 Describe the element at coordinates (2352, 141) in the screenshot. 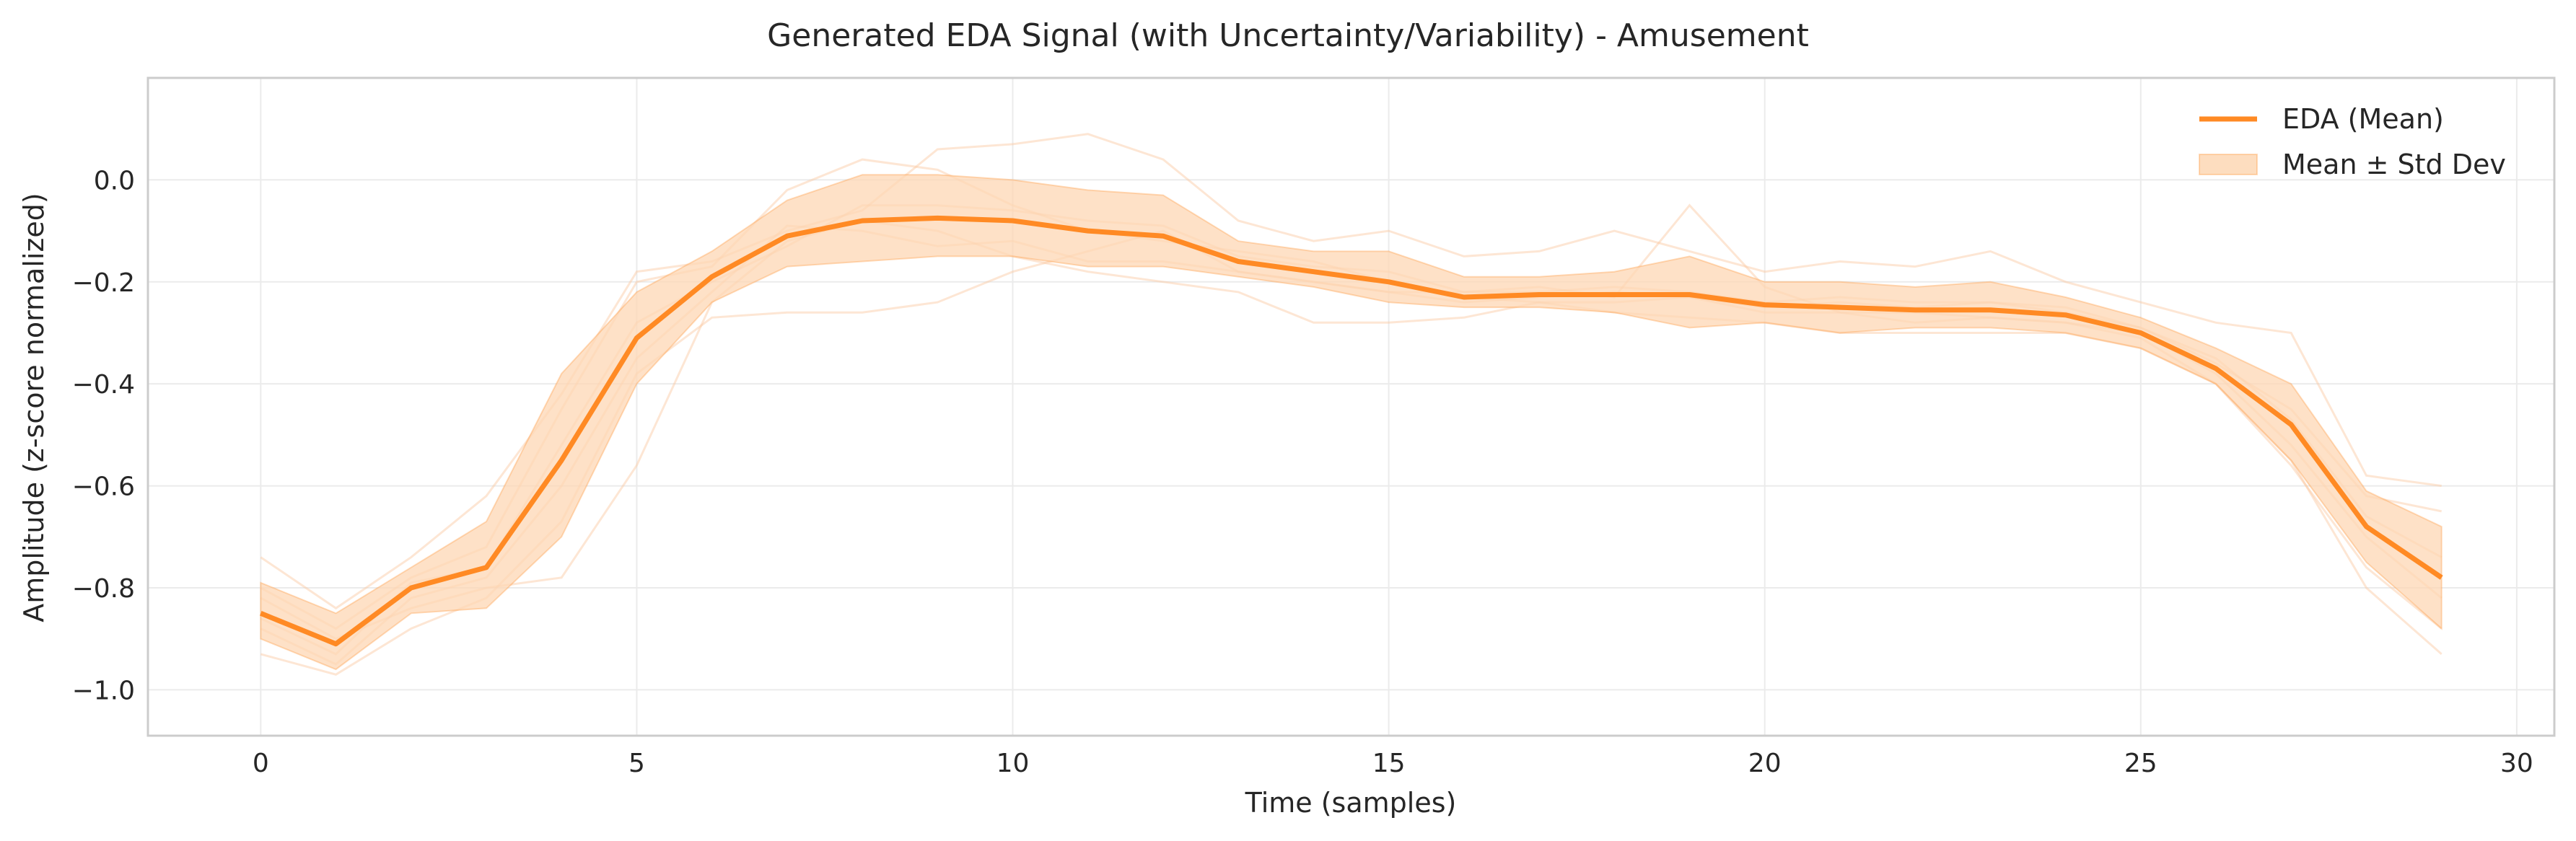

I see `legend: EDA (Mean) Mean ± Std Dev` at that location.